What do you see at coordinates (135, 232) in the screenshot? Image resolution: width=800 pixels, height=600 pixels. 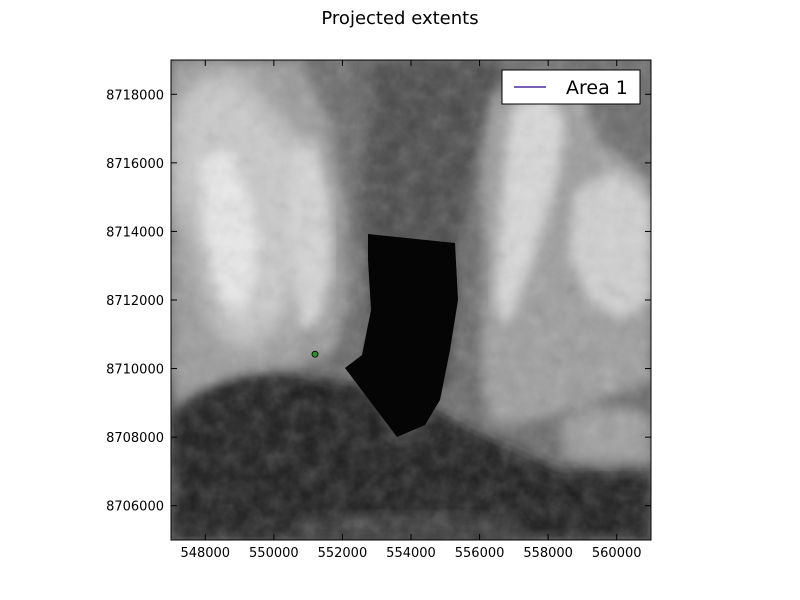 I see `y-tick-label: 8714000` at bounding box center [135, 232].